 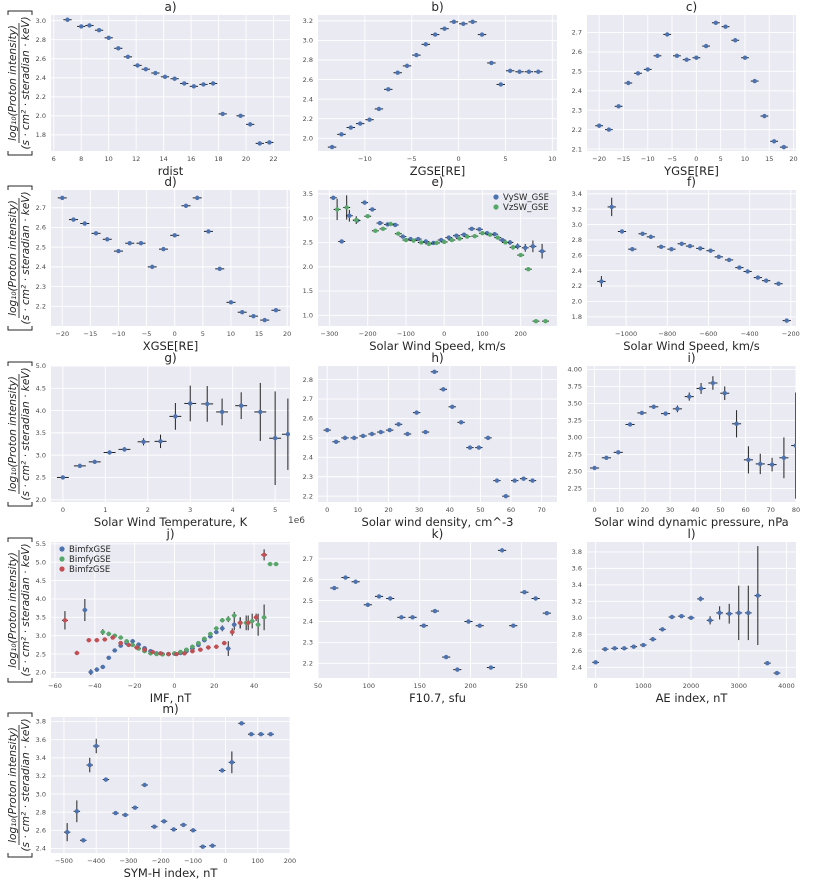 What do you see at coordinates (90, 550) in the screenshot?
I see `legend-label: BimfxGSE` at bounding box center [90, 550].